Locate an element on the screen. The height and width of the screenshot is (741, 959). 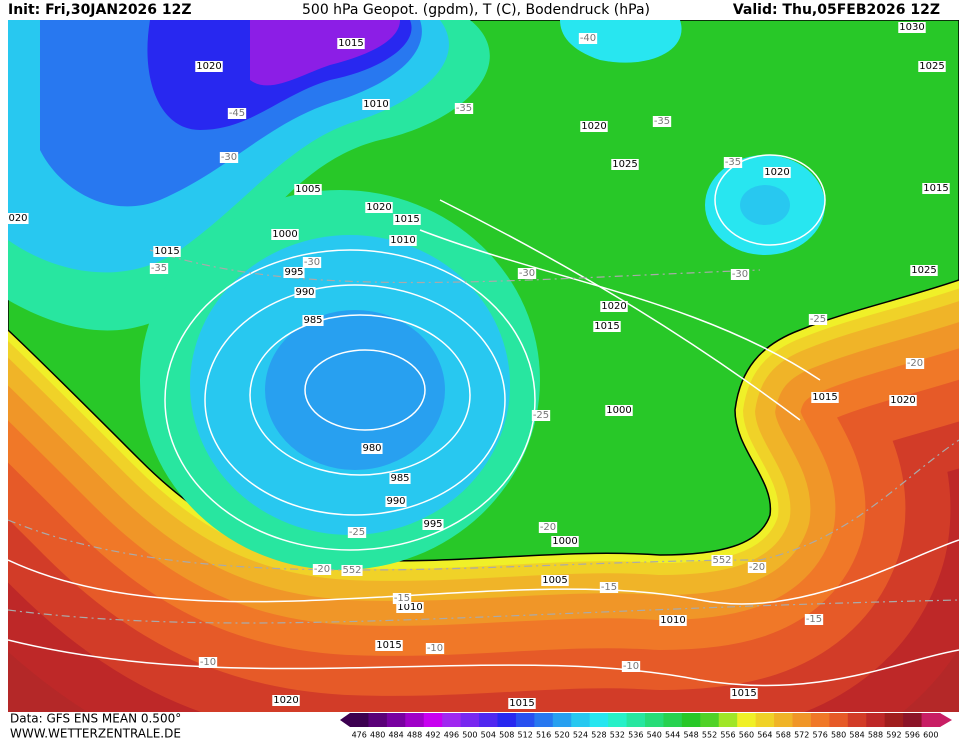
colorbar-label: 596 is located at coordinates (912, 735).